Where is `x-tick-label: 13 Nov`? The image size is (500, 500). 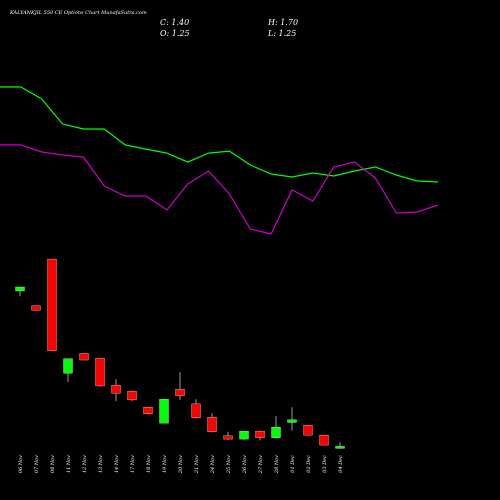
x-tick-label: 13 Nov is located at coordinates (101, 464).